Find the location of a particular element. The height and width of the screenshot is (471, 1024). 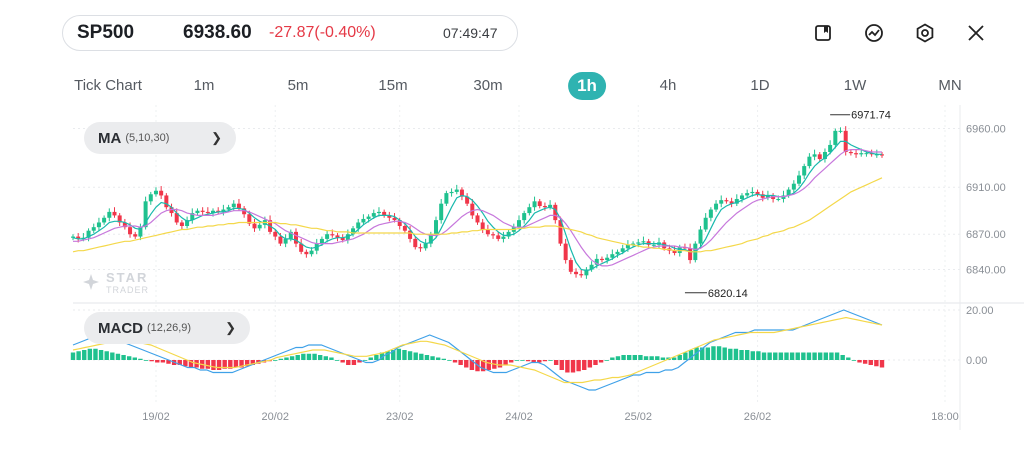

macd-indicator-pill: MACD (12,26,9) ❯ is located at coordinates (167, 328).